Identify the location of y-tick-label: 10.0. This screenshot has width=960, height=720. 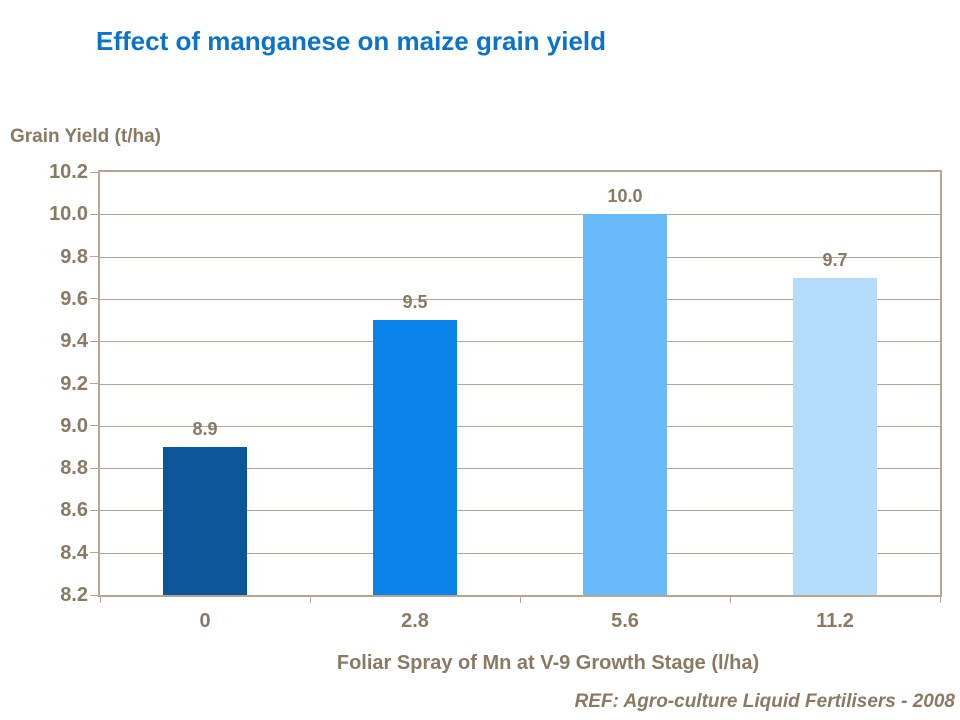
(68, 214).